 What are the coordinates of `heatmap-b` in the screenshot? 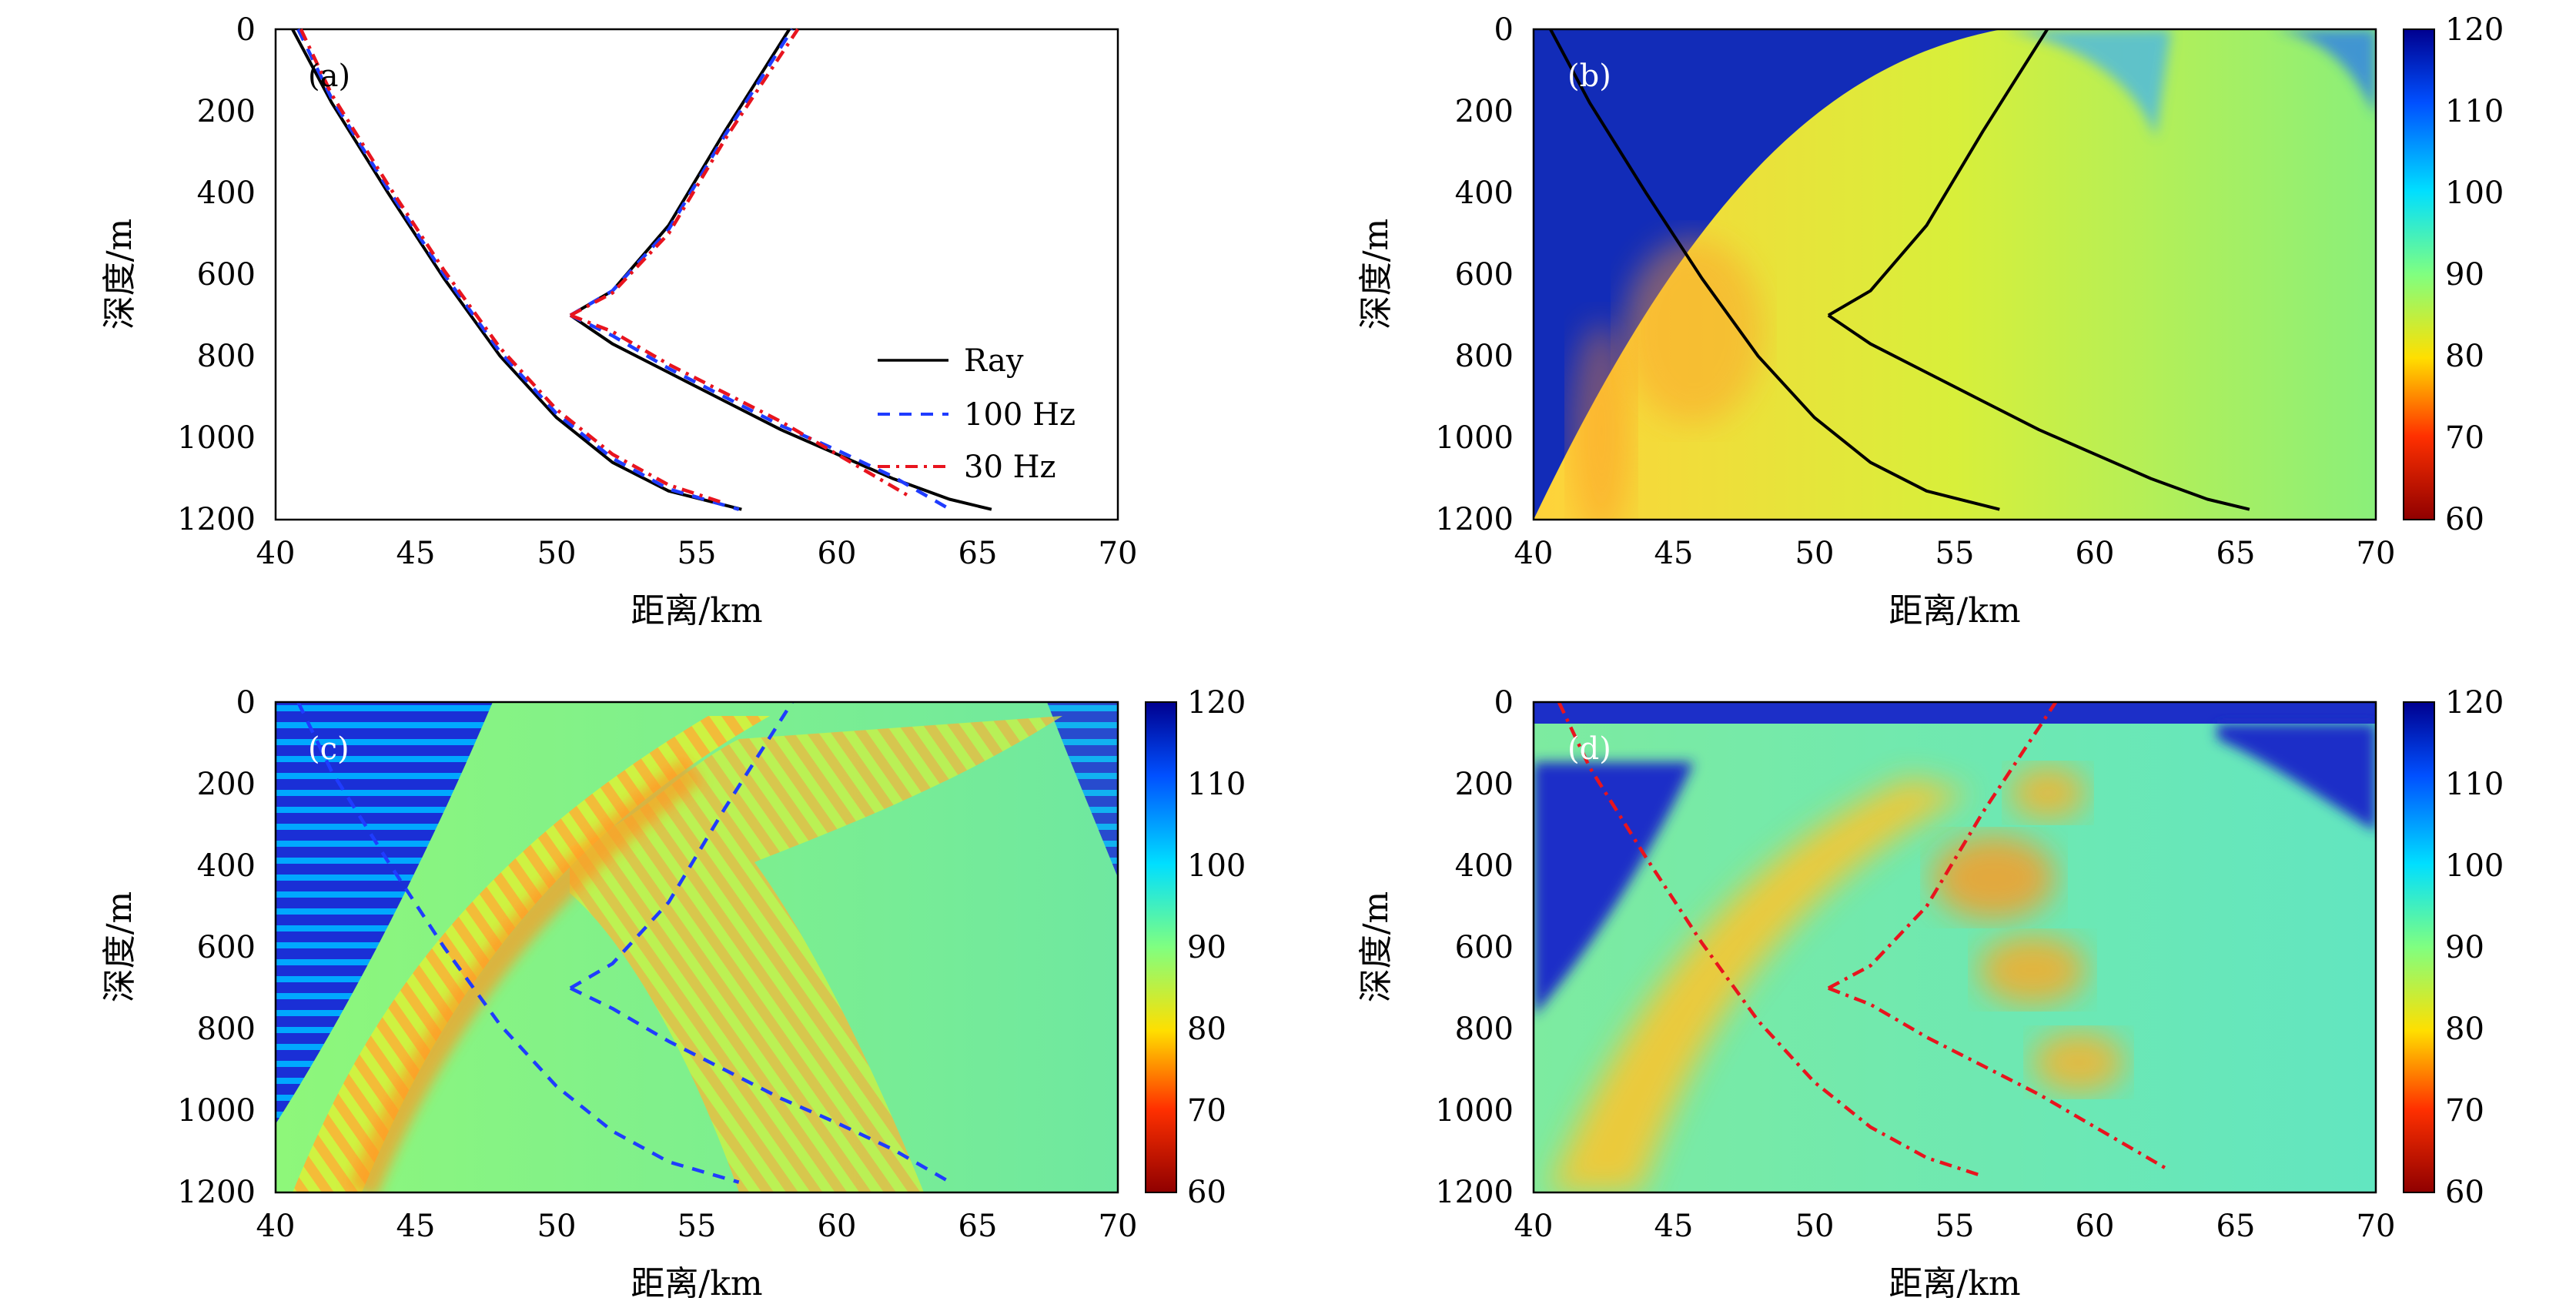 It's located at (1955, 274).